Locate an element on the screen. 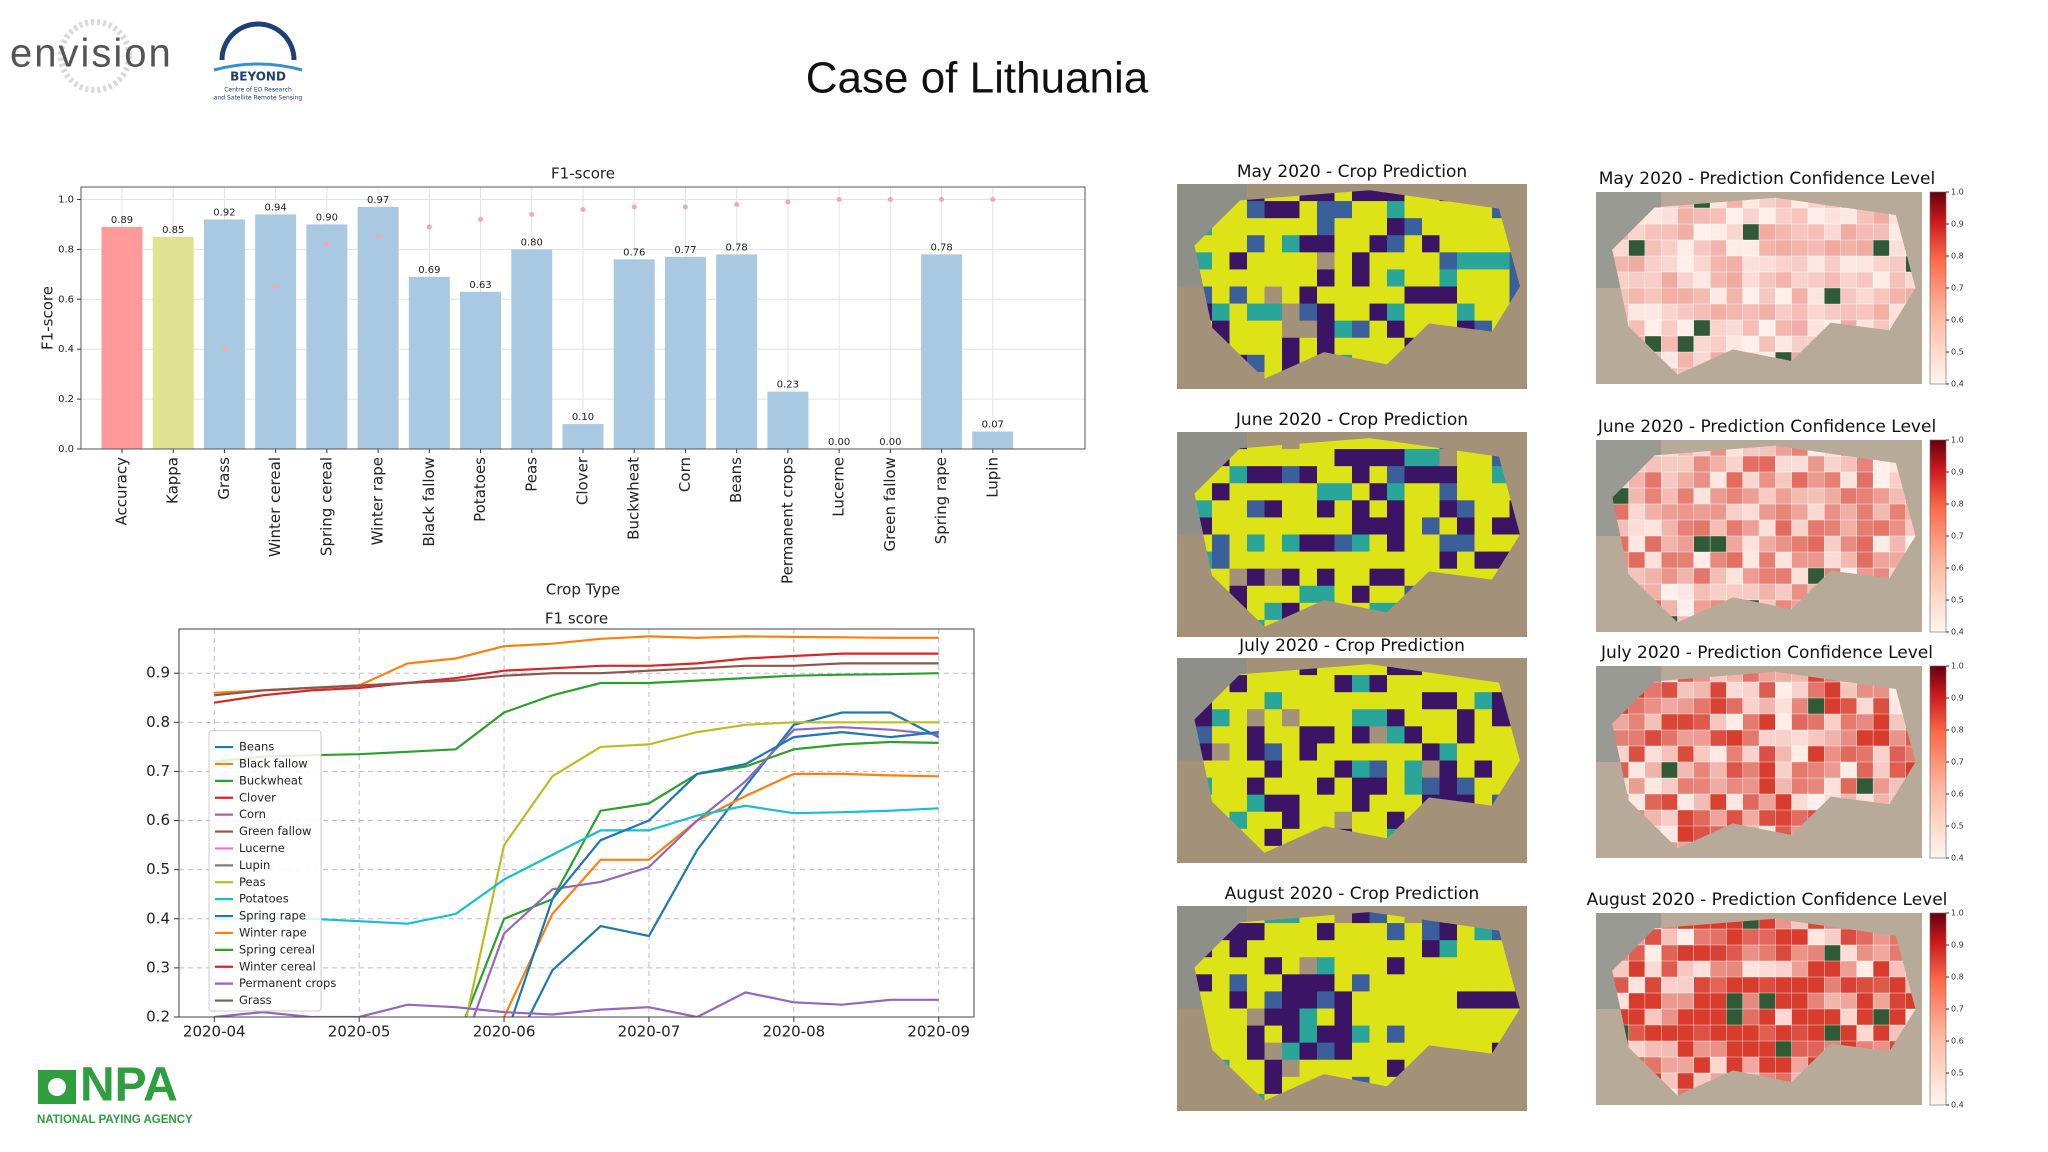 Image resolution: width=2048 pixels, height=1152 pixels. colorbar-tick-label: 0.6 is located at coordinates (1957, 320).